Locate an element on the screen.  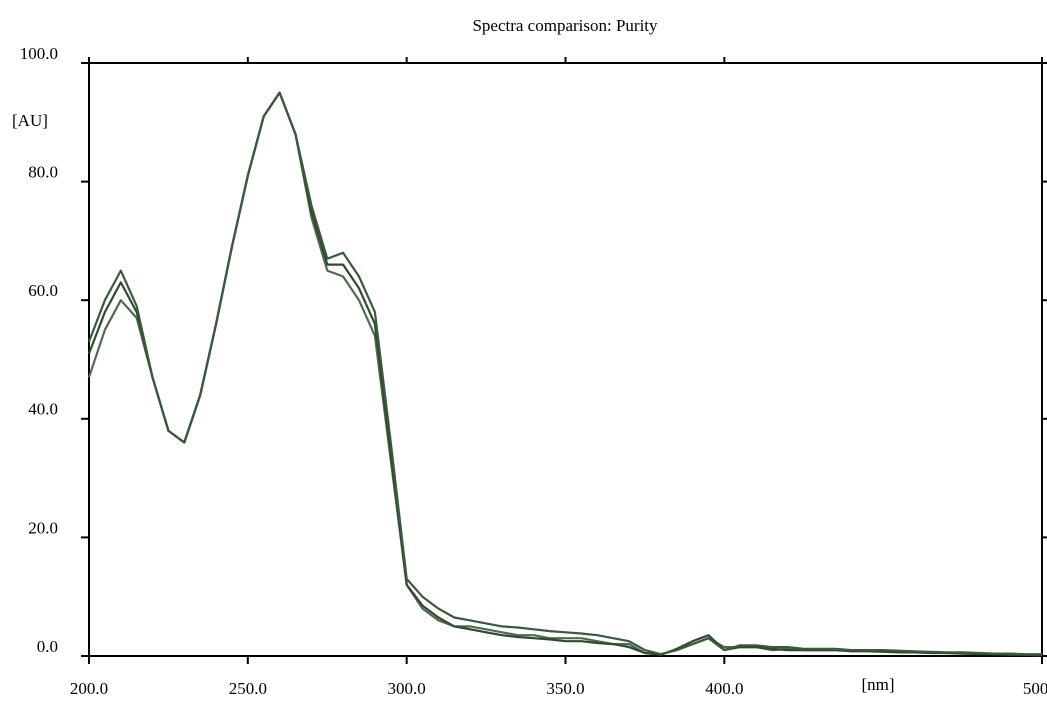
x-tick-label: 500.0 is located at coordinates (1035, 688).